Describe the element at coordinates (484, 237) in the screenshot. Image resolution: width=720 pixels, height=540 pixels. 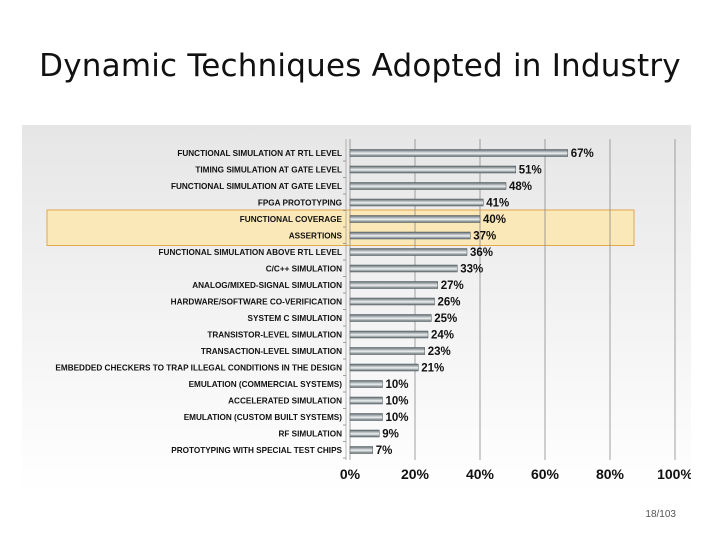
I see `value-label: 37%` at that location.